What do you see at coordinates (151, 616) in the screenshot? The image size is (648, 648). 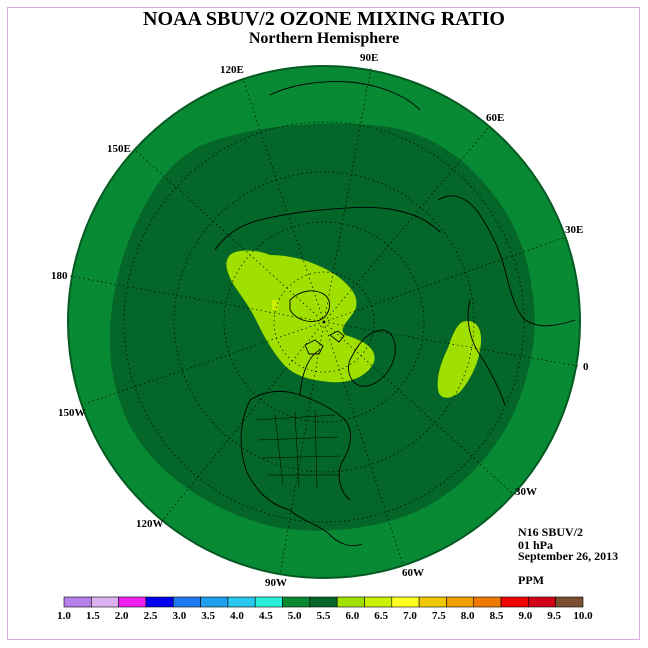 I see `colorbar-tick-label: 2.5` at bounding box center [151, 616].